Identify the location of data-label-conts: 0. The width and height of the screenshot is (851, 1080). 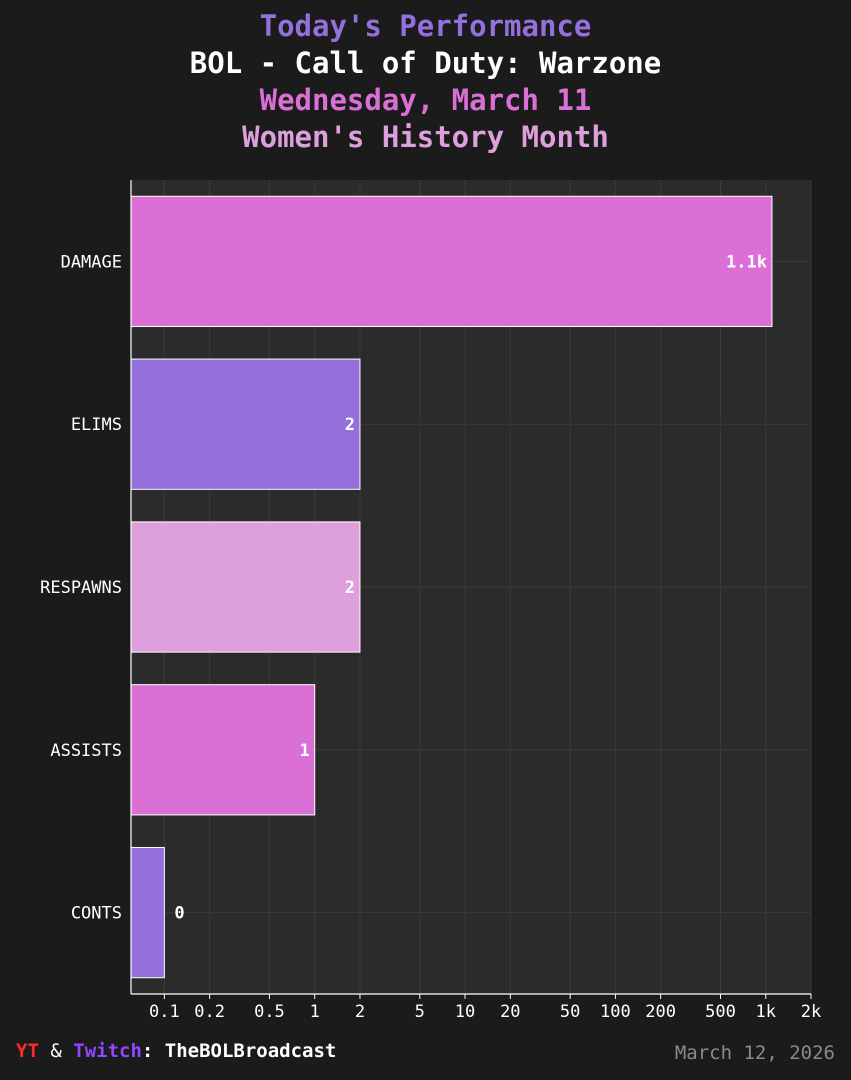
(179, 914).